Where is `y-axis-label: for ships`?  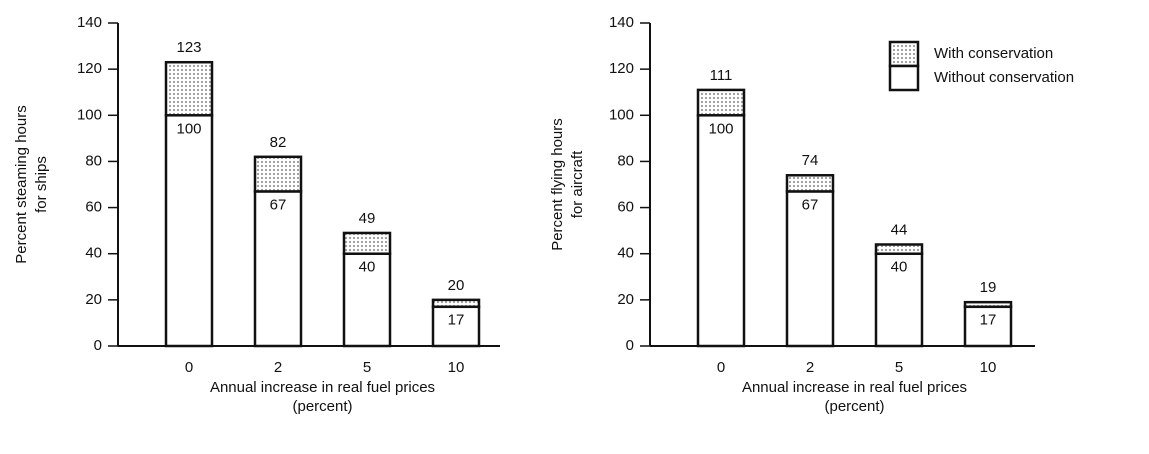 y-axis-label: for ships is located at coordinates (41, 184).